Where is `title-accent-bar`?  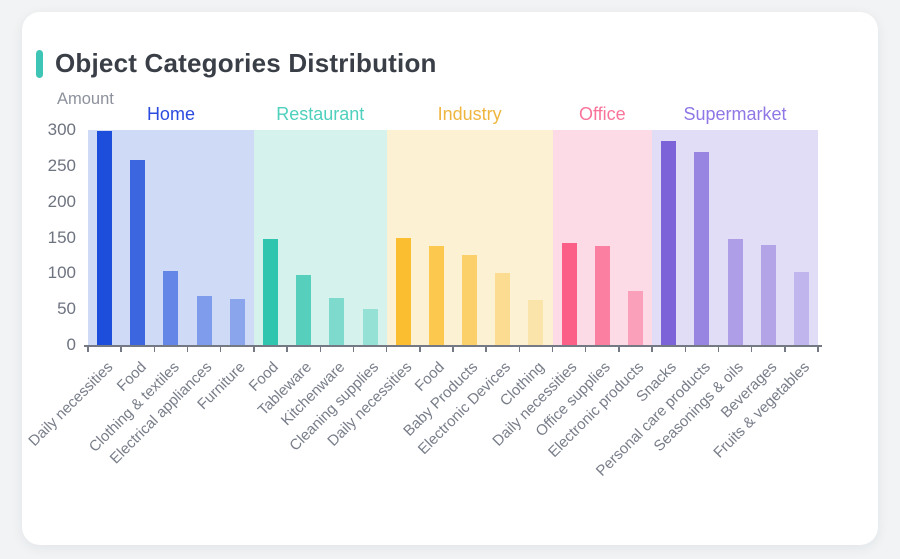
title-accent-bar is located at coordinates (39, 63).